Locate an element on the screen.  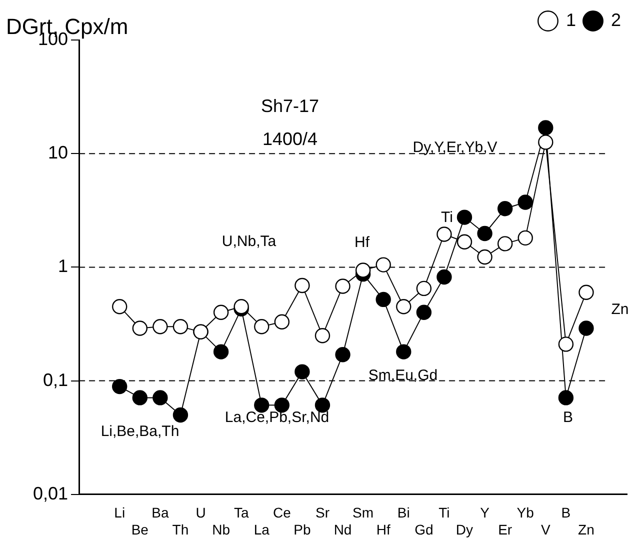
annotation: Sm,Eu,Gd is located at coordinates (403, 375).